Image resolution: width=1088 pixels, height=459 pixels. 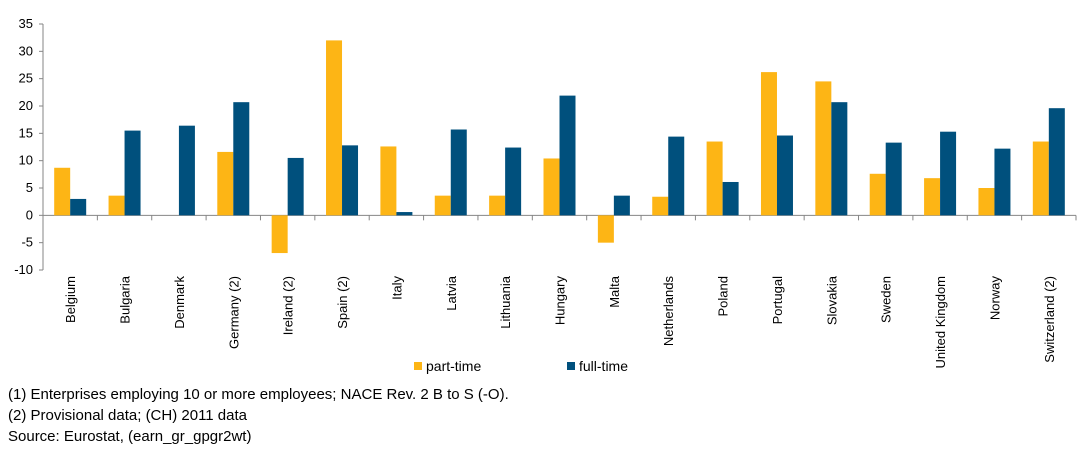 What do you see at coordinates (26, 78) in the screenshot?
I see `y-tick-label: 25` at bounding box center [26, 78].